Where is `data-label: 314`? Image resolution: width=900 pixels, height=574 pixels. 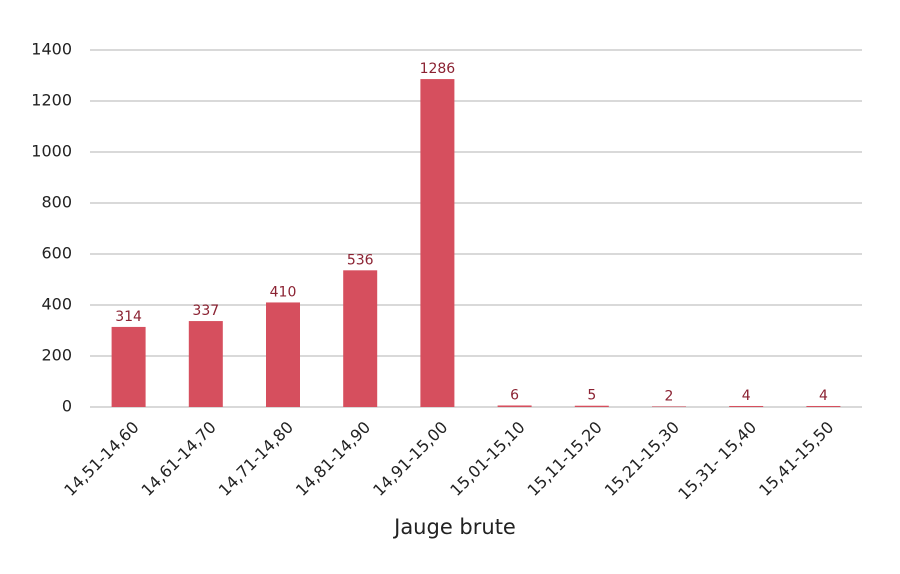
data-label: 314 is located at coordinates (128, 317).